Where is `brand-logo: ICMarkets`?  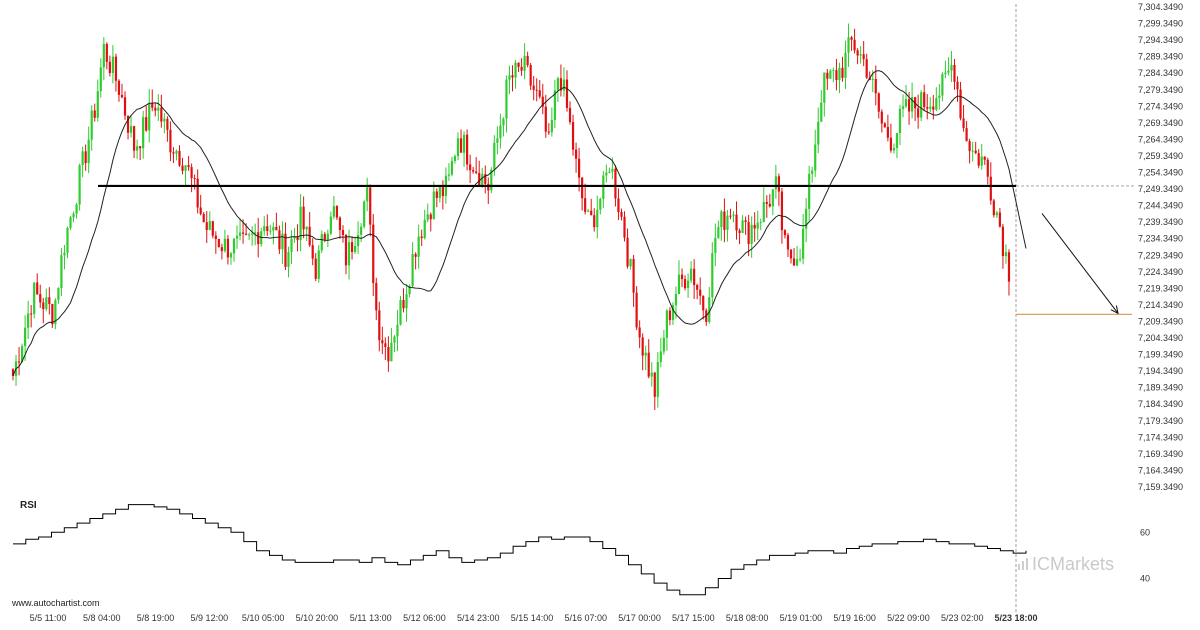
brand-logo: ICMarkets is located at coordinates (1066, 564).